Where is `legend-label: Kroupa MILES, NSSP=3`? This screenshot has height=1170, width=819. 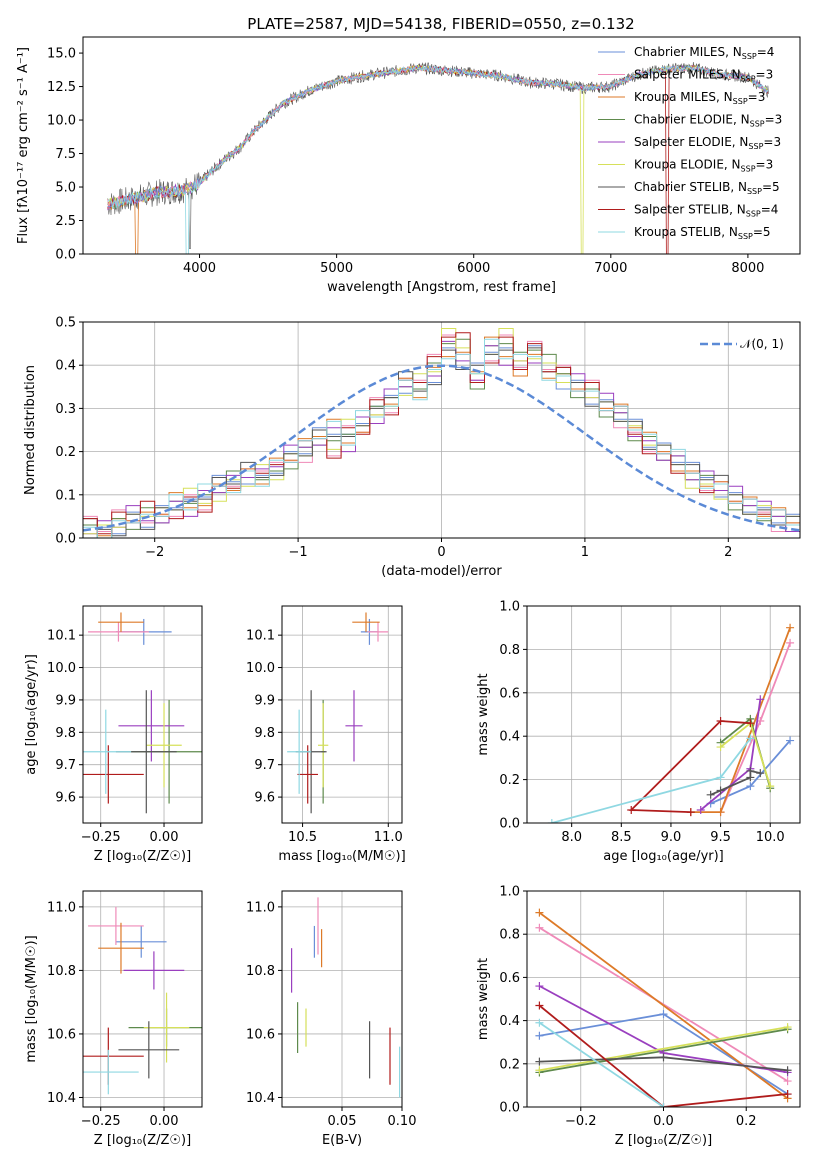
legend-label: Kroupa MILES, NSSP=3 is located at coordinates (699, 98).